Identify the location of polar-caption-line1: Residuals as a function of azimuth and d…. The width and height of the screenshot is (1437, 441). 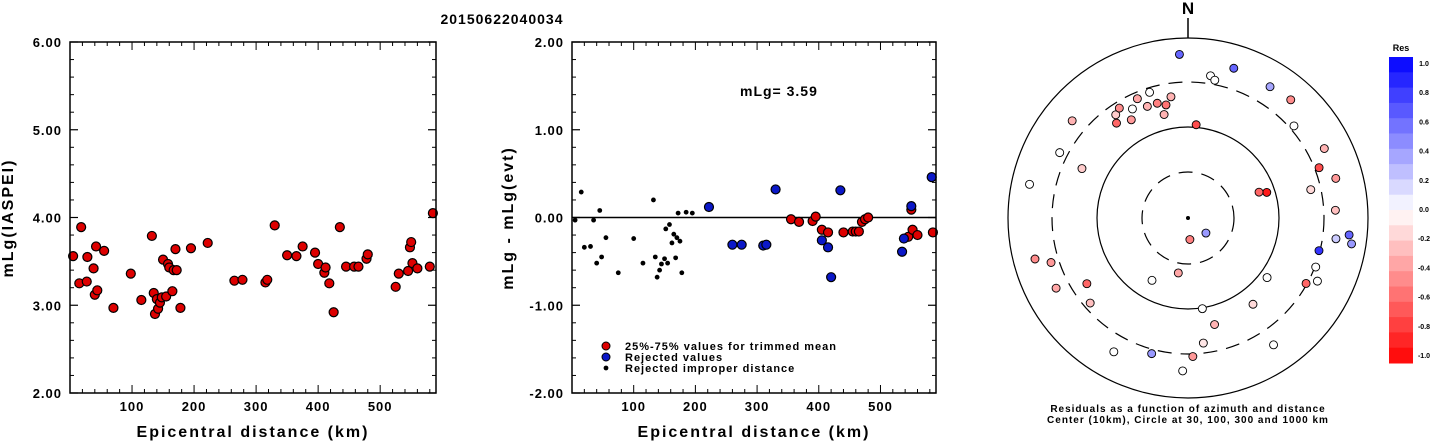
(1187, 409).